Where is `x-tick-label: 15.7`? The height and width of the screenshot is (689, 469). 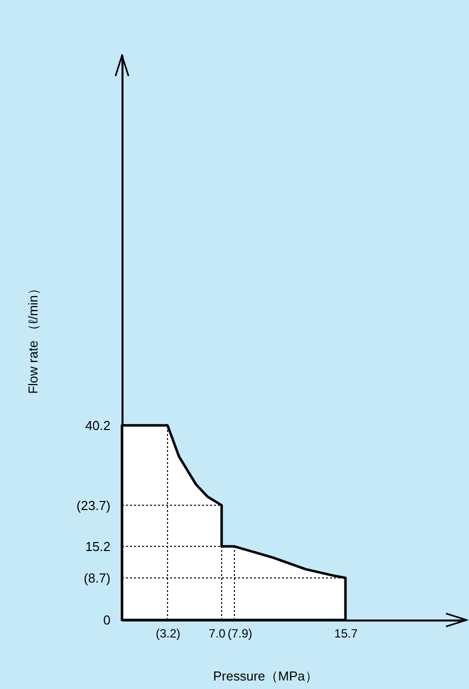
x-tick-label: 15.7 is located at coordinates (346, 633).